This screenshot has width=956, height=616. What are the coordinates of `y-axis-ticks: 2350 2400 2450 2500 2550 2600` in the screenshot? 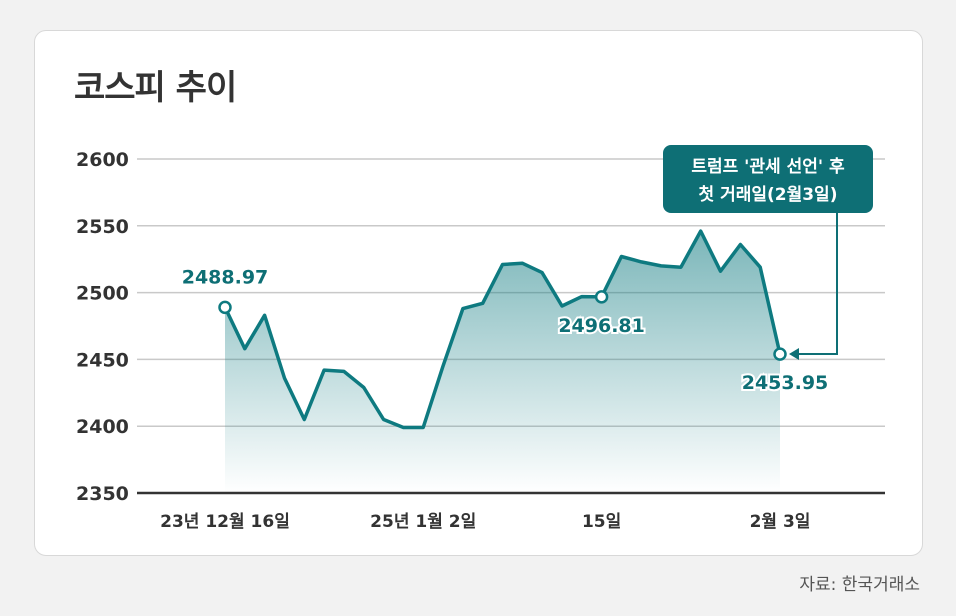 It's located at (102, 327).